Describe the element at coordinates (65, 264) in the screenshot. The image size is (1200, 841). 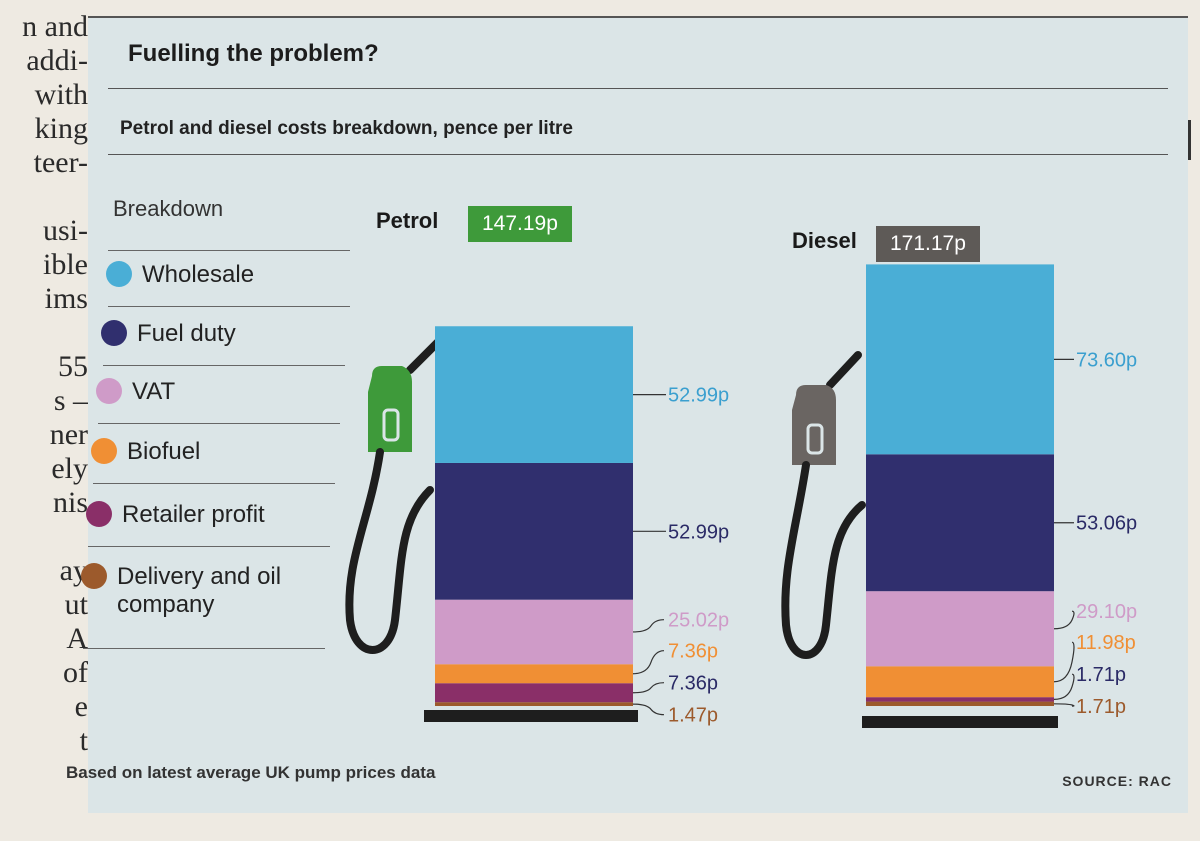
I see `margin-text-line: ible` at that location.